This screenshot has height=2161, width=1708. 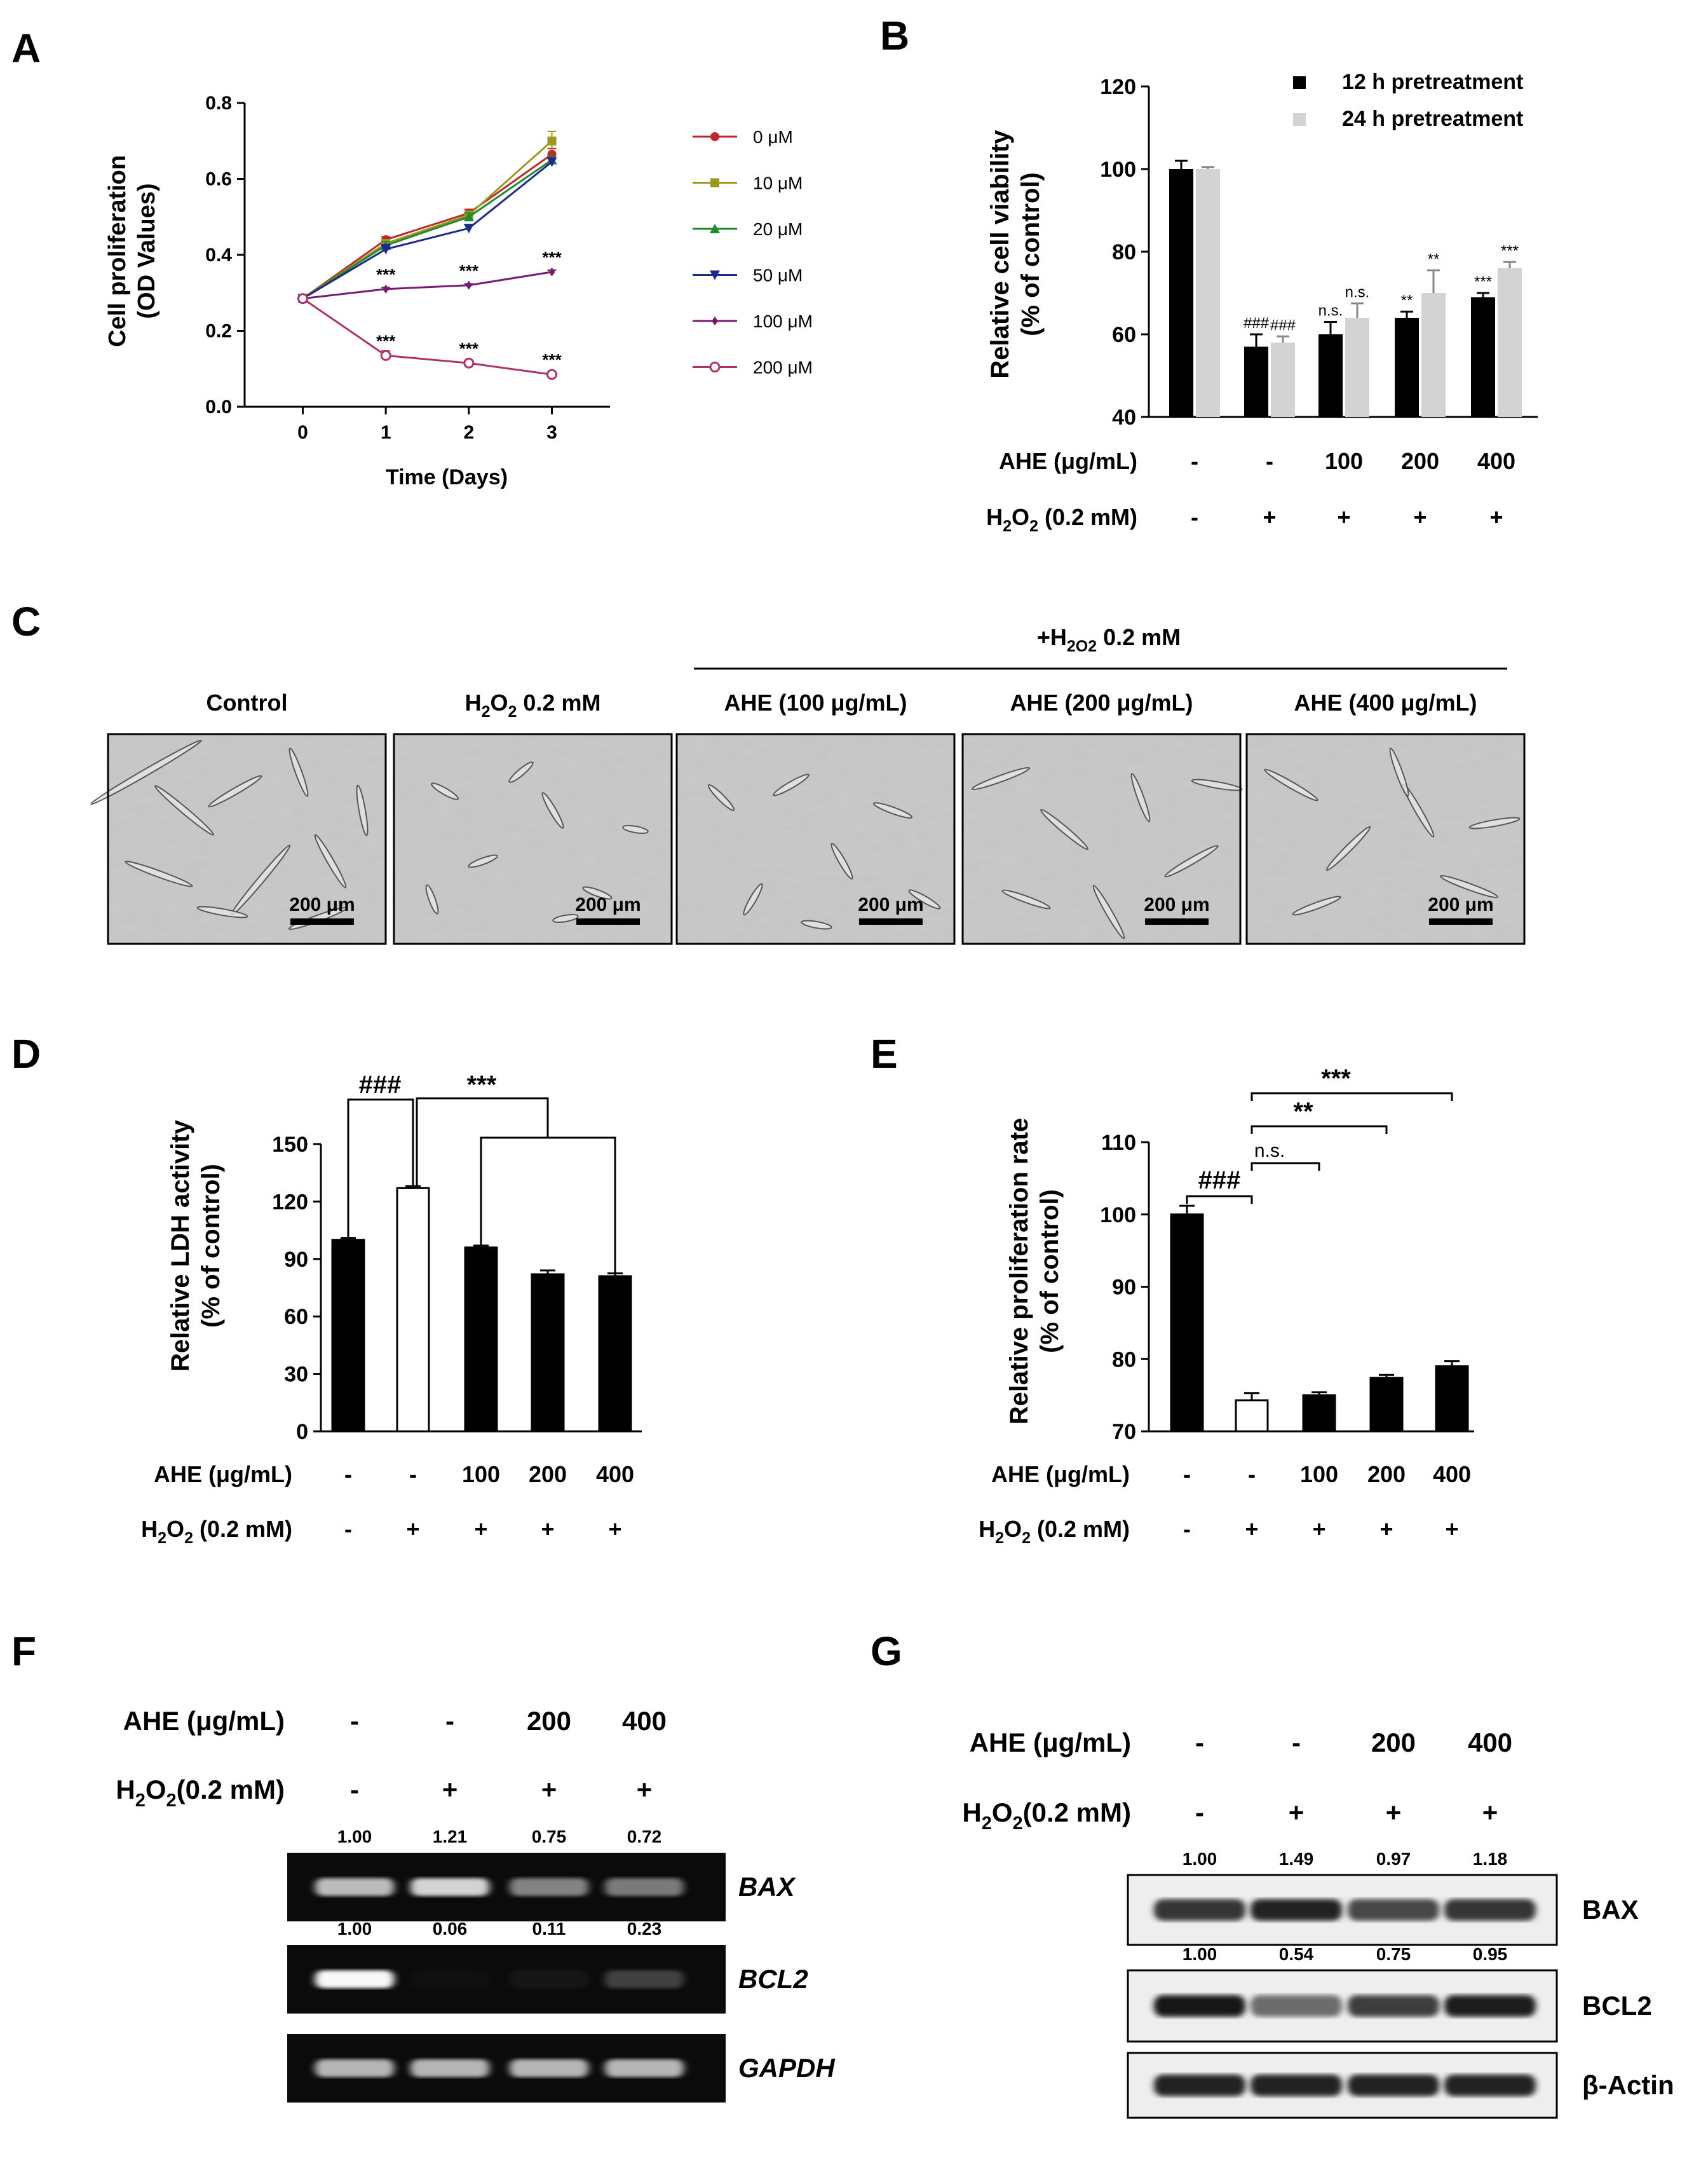 What do you see at coordinates (1610, 1910) in the screenshot?
I see `panel-g-protein-label: BAX` at bounding box center [1610, 1910].